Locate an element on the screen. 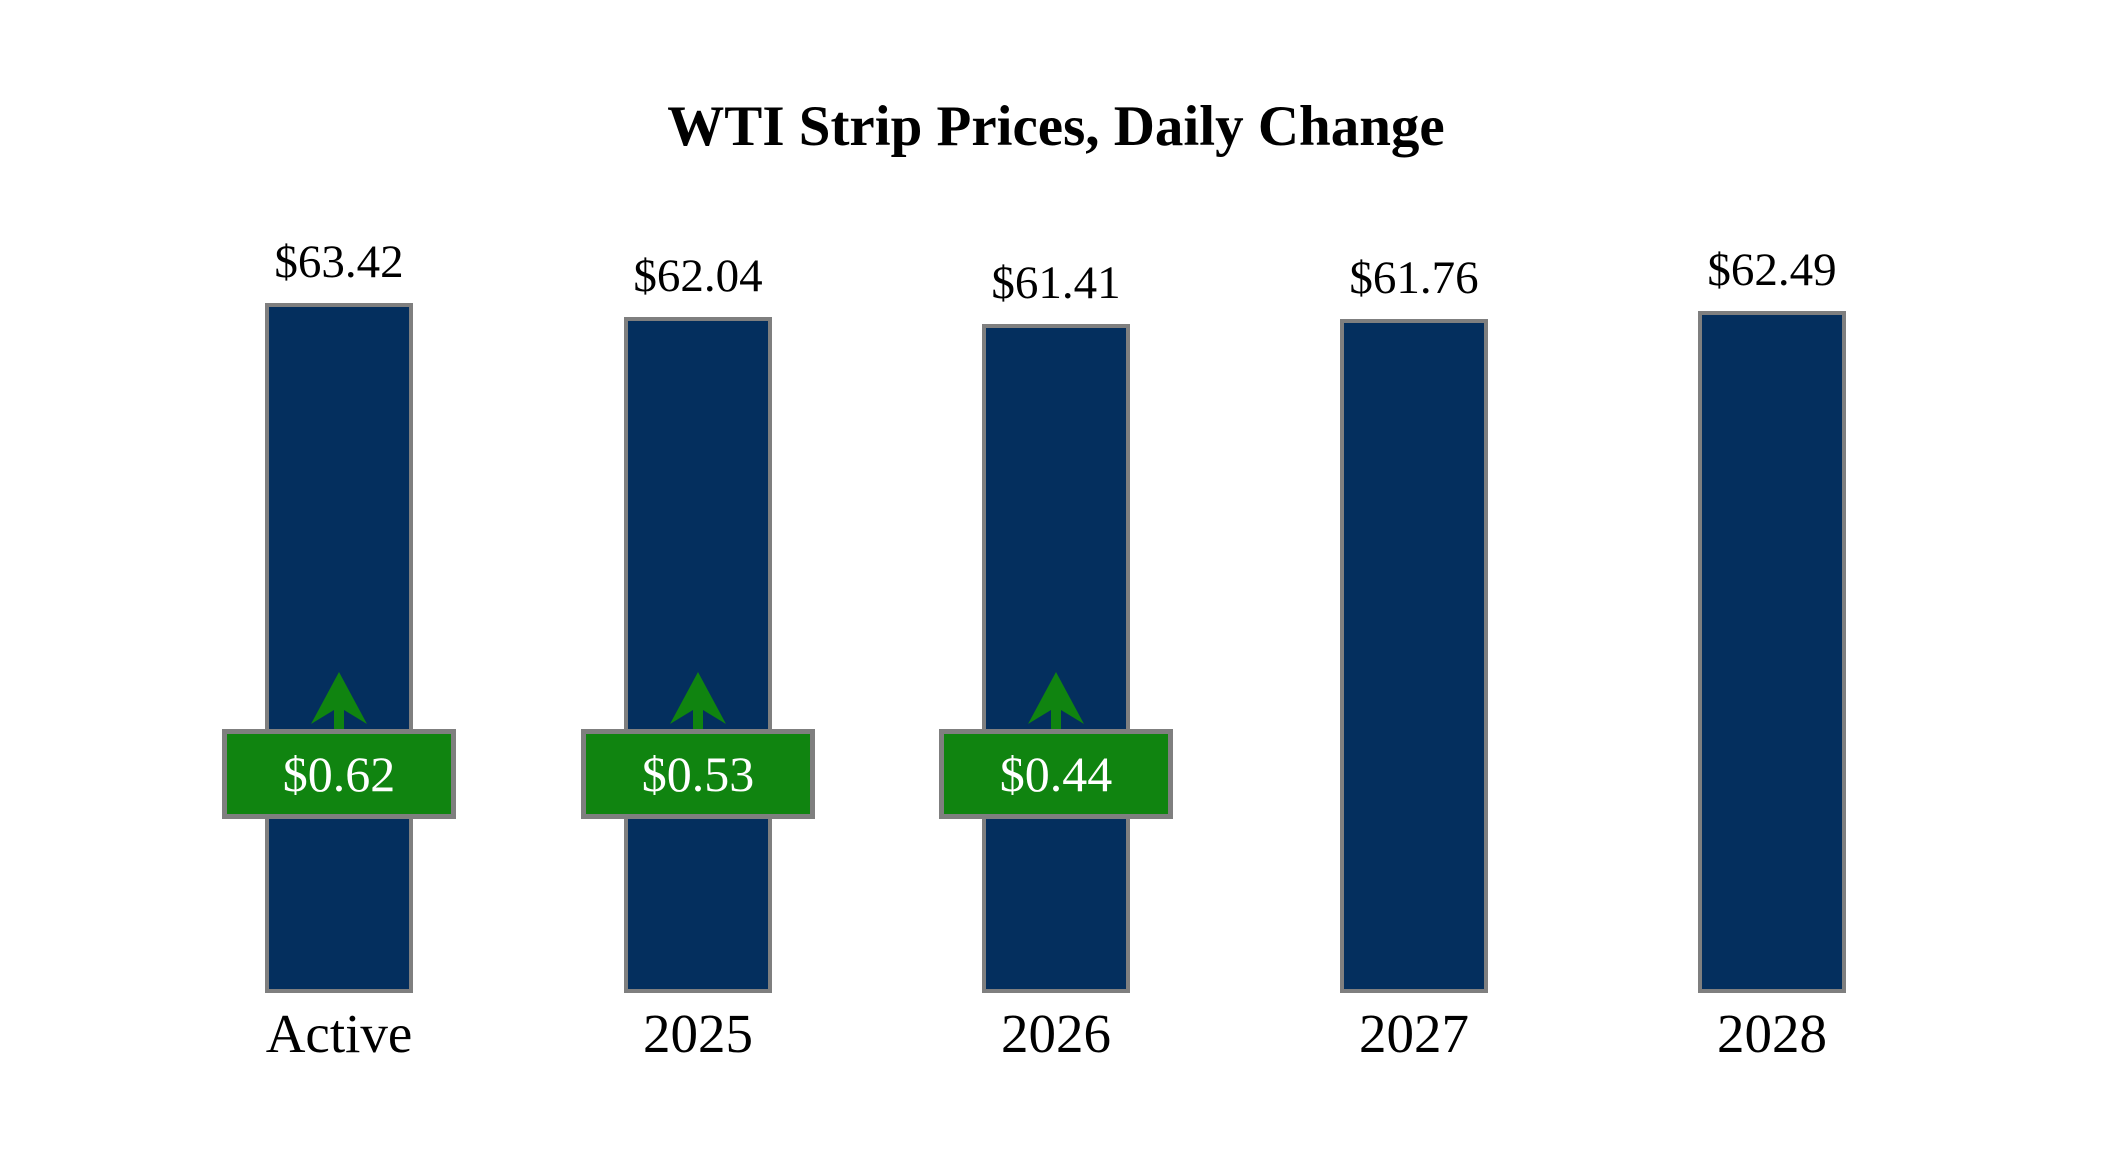  change-label: $0.62 is located at coordinates (339, 774).